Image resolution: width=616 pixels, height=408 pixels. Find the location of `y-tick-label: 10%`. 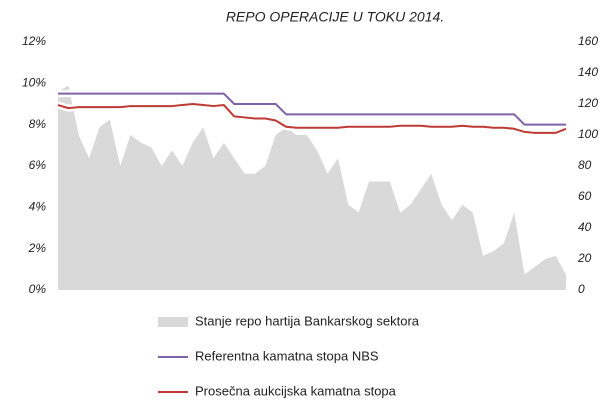

y-tick-label: 10% is located at coordinates (34, 83).